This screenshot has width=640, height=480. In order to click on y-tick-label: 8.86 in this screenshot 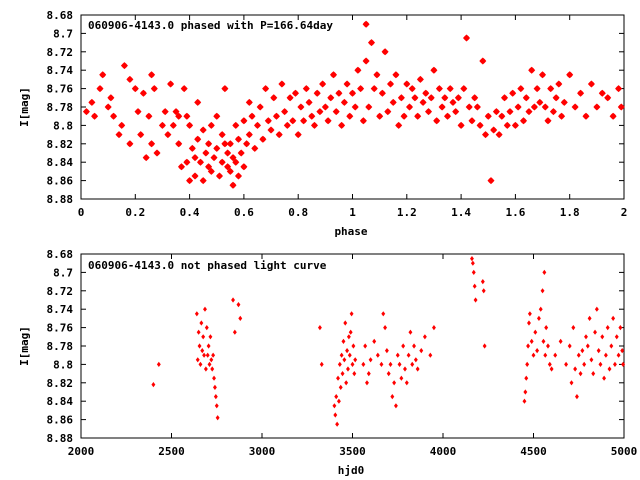, I will do `click(60, 420)`.